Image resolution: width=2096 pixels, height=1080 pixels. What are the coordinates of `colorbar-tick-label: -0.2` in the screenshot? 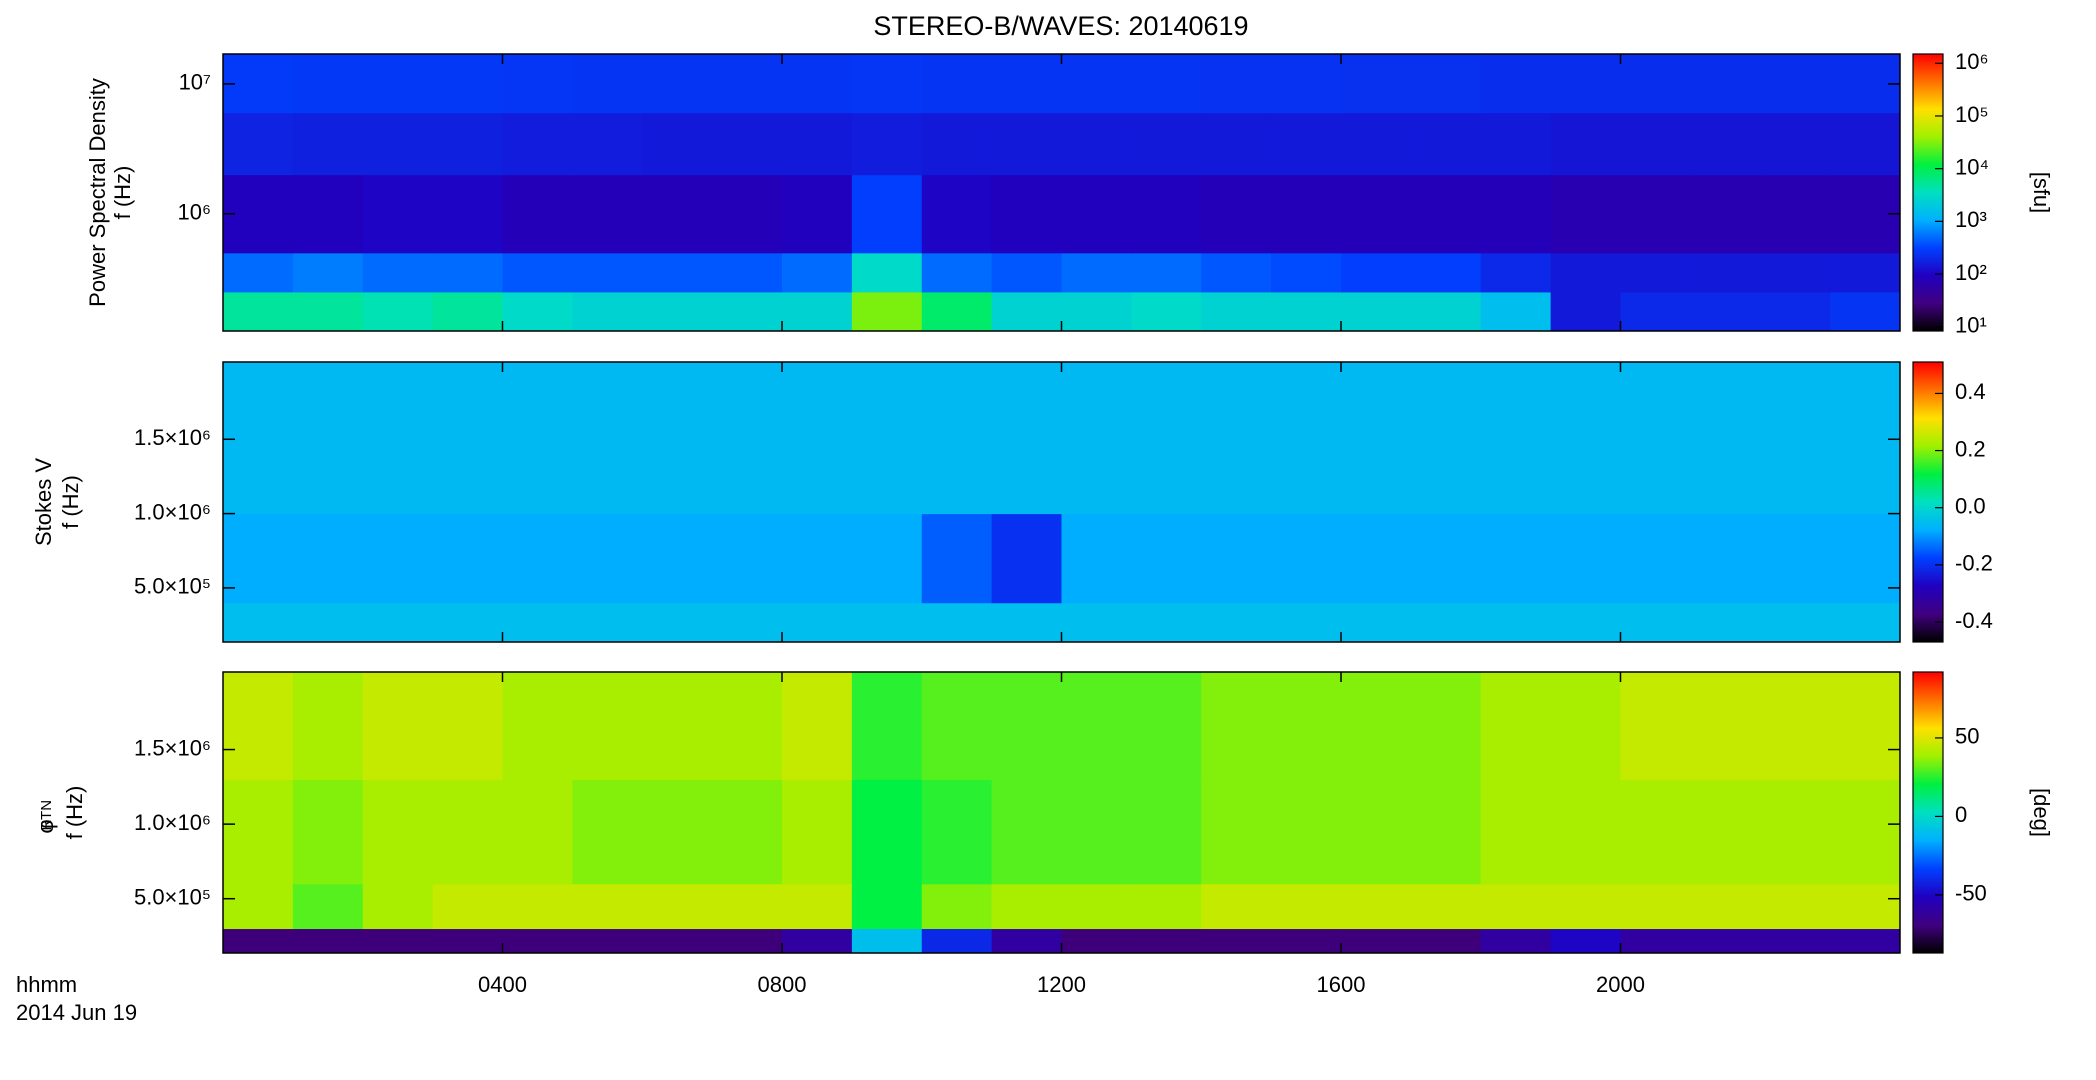 It's located at (1974, 563).